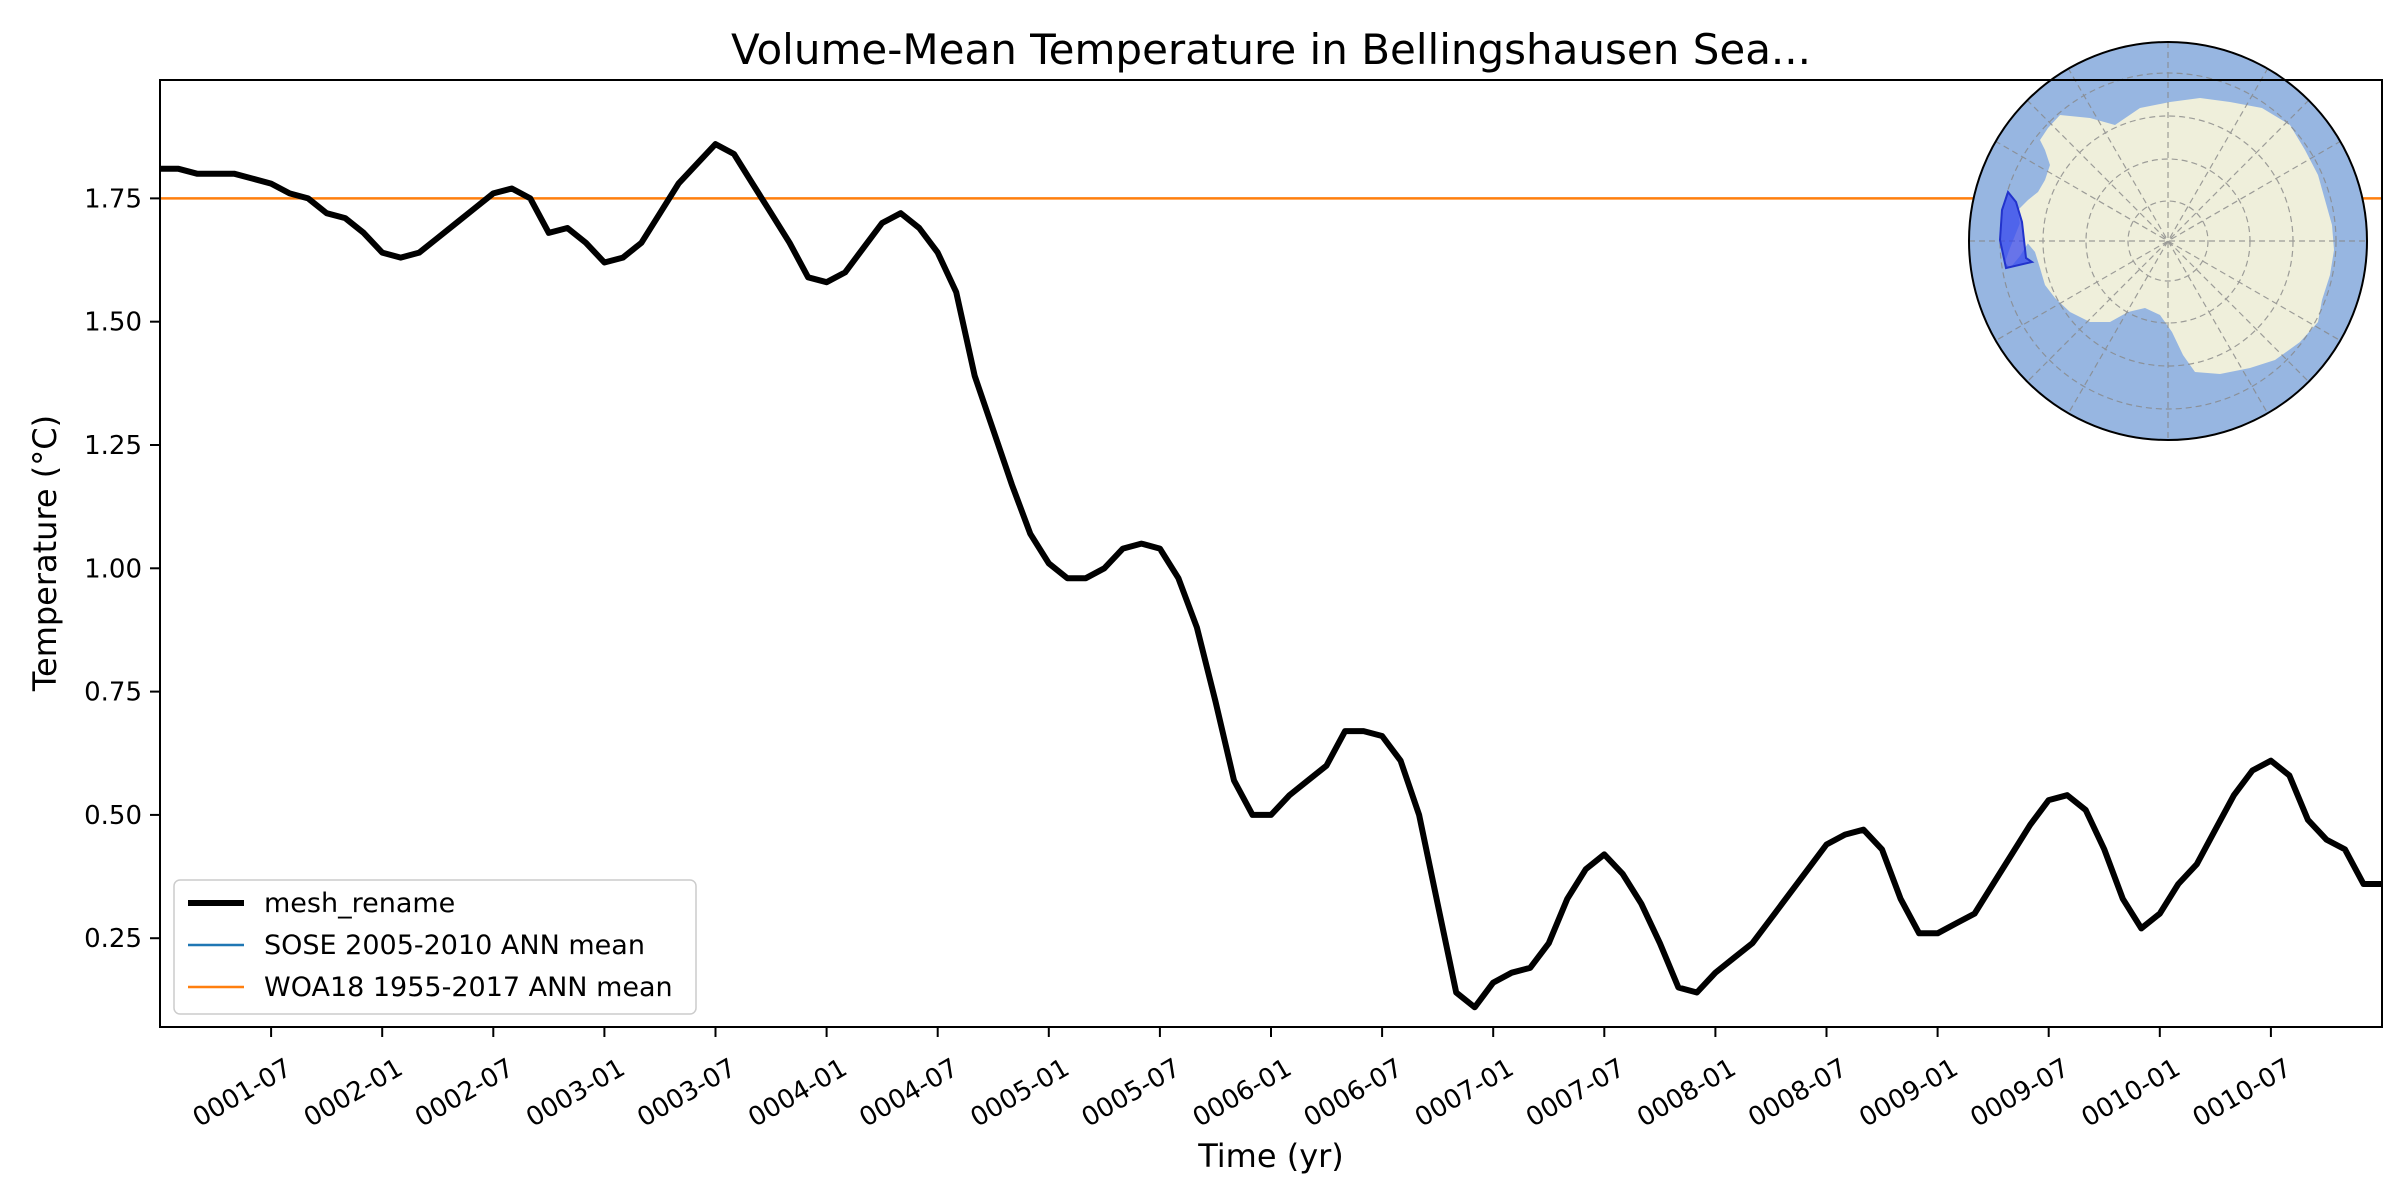 This screenshot has width=2400, height=1200. Describe the element at coordinates (113, 199) in the screenshot. I see `y-tick-label: 1.75` at that location.